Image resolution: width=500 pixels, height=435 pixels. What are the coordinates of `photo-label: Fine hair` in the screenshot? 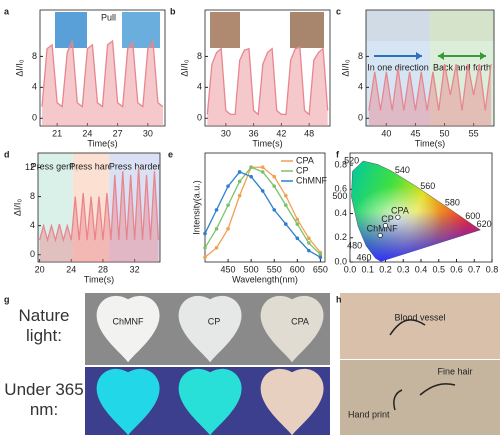 It's located at (454, 371).